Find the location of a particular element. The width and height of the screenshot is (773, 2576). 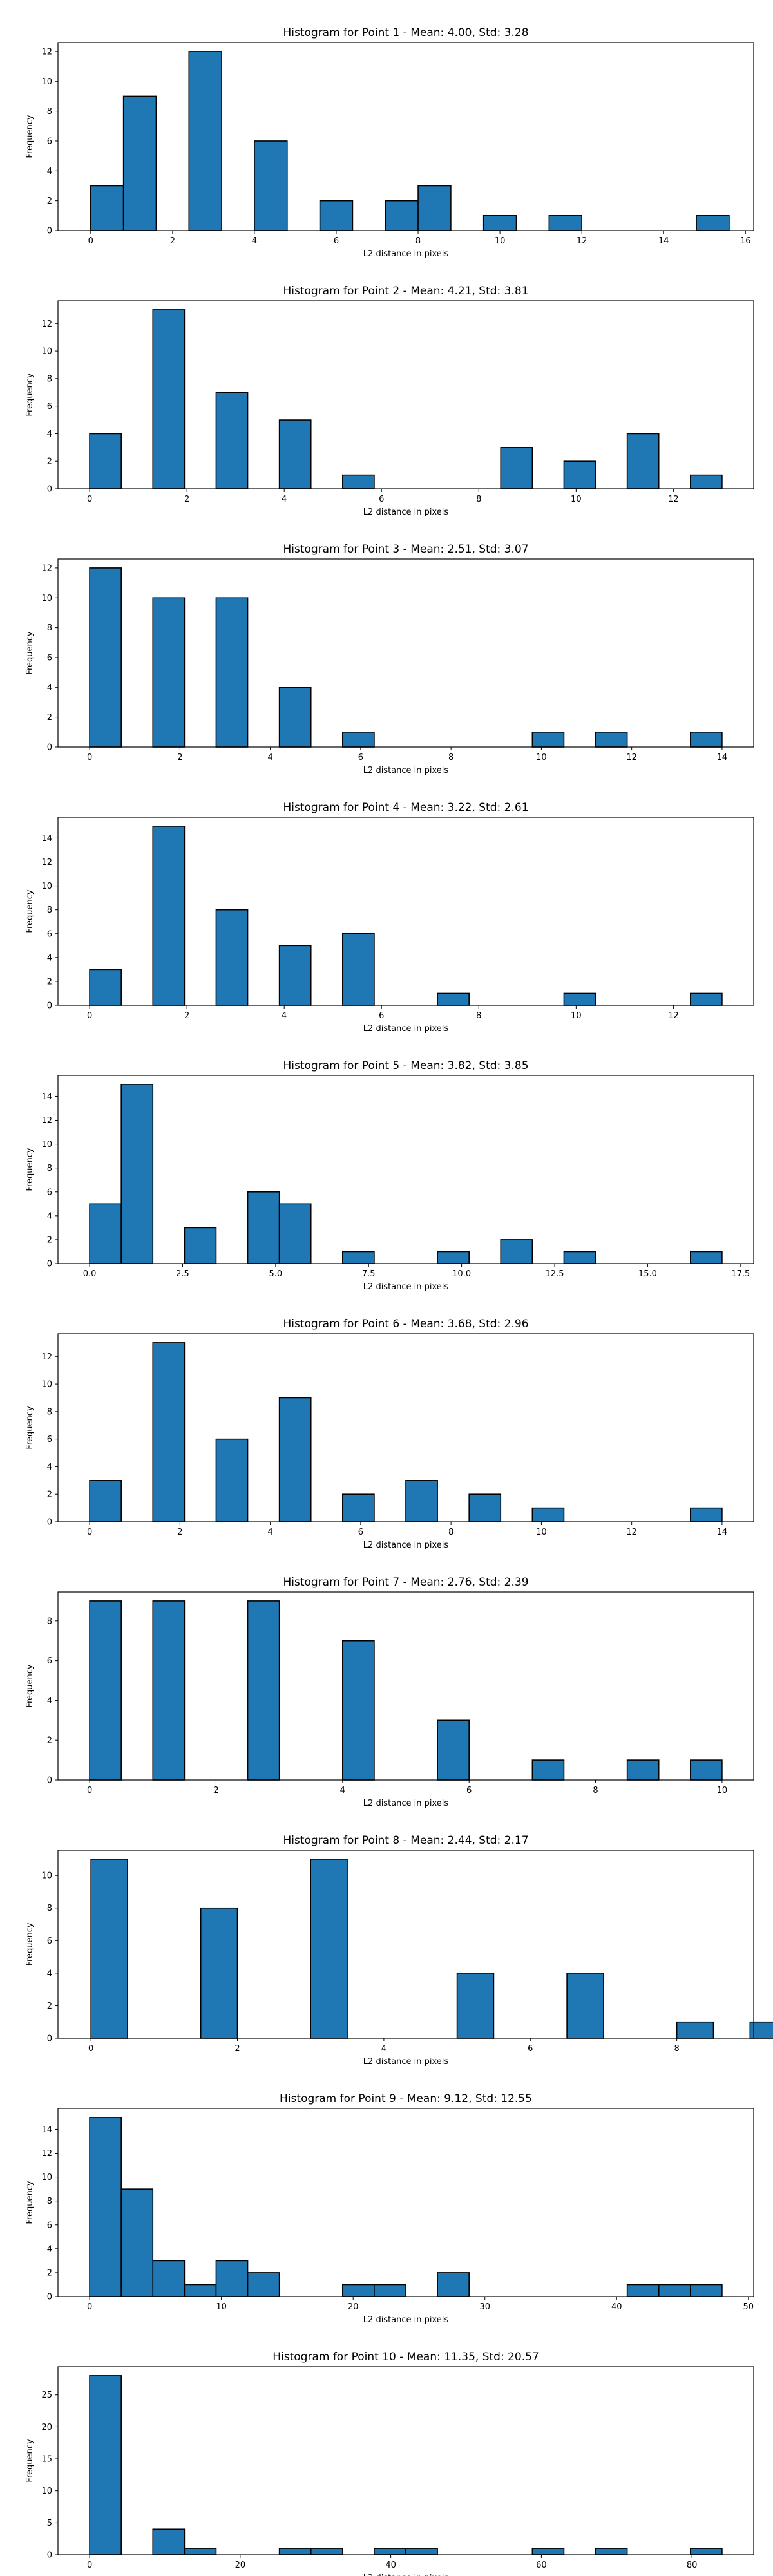

bars is located at coordinates (406, 1432).